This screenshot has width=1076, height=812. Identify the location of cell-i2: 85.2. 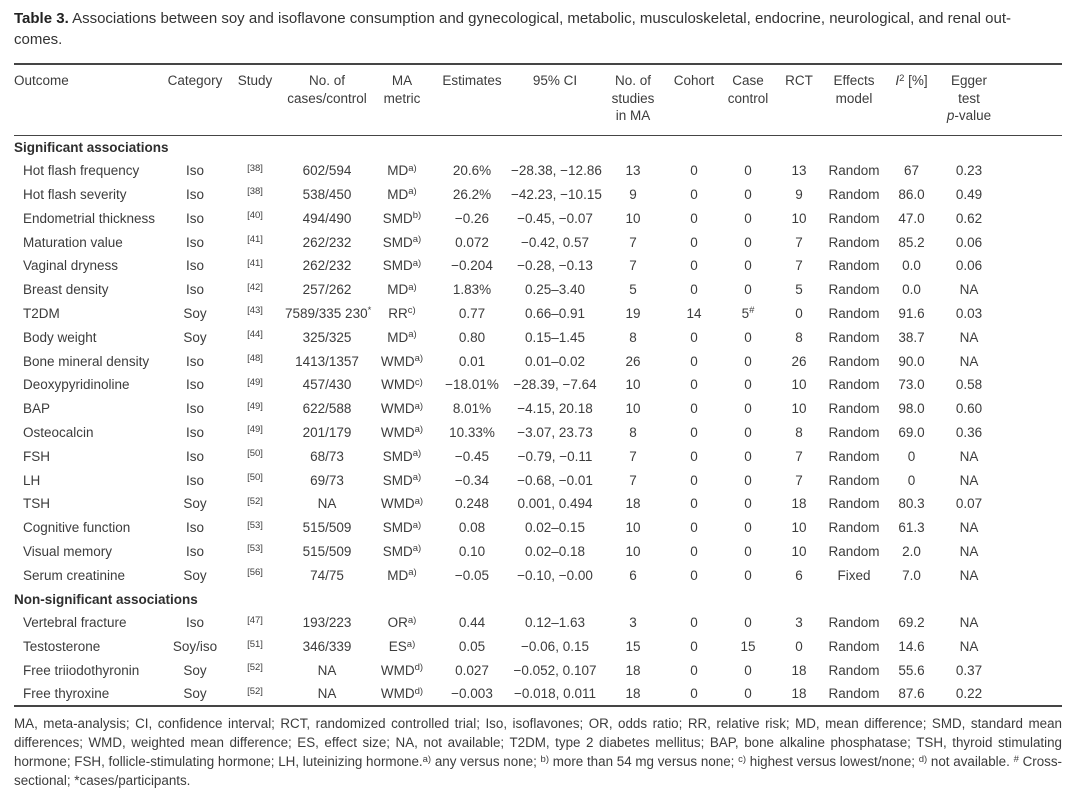
(911, 242).